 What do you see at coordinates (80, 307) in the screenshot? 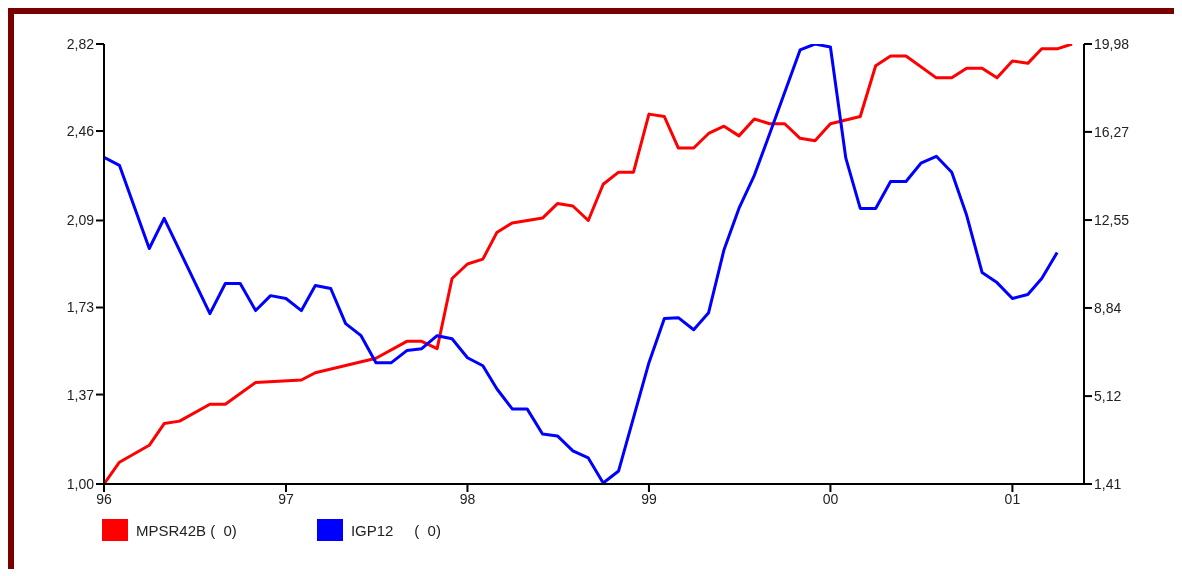
I see `y-tick-label: 1,73` at bounding box center [80, 307].